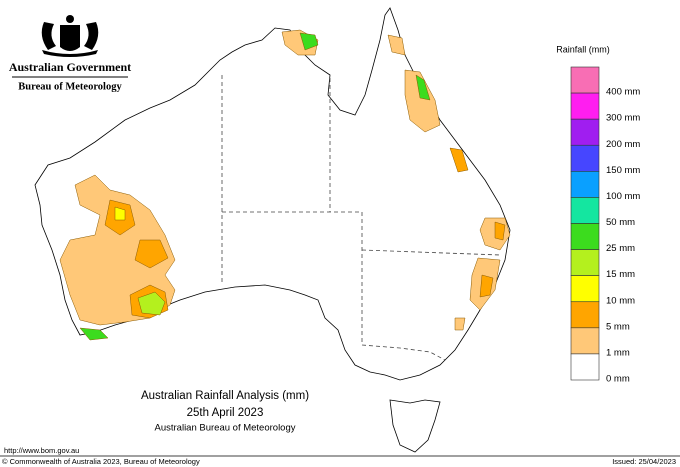  What do you see at coordinates (620, 274) in the screenshot?
I see `legend-label: 15 mm` at bounding box center [620, 274].